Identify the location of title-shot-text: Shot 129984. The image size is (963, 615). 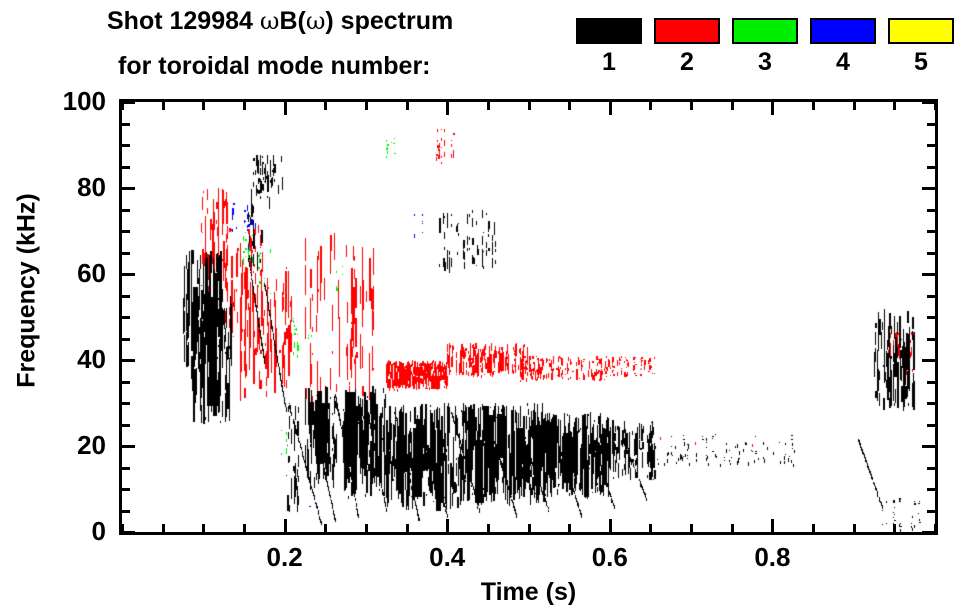
(183, 21).